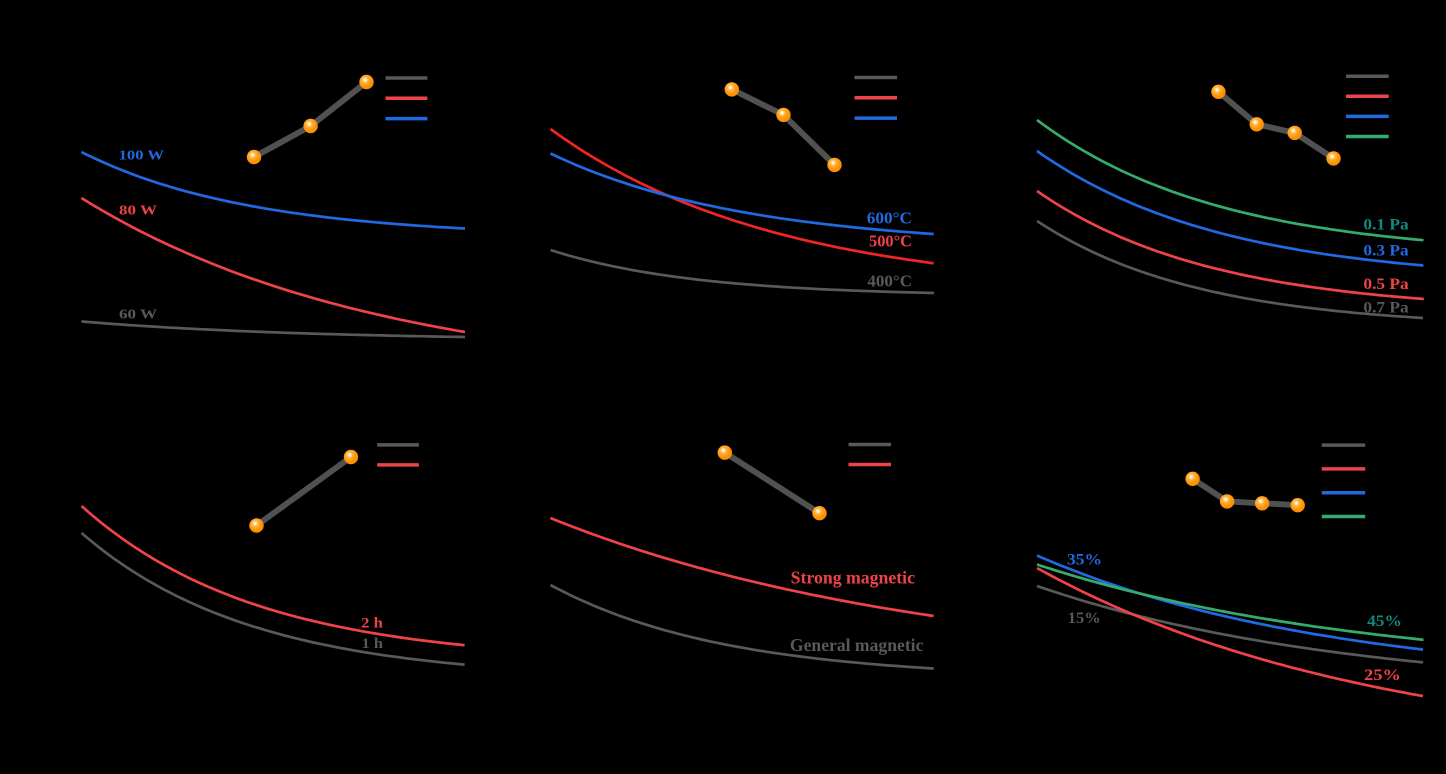  Describe the element at coordinates (1386, 225) in the screenshot. I see `svg-text: 0.1 Pa` at that location.